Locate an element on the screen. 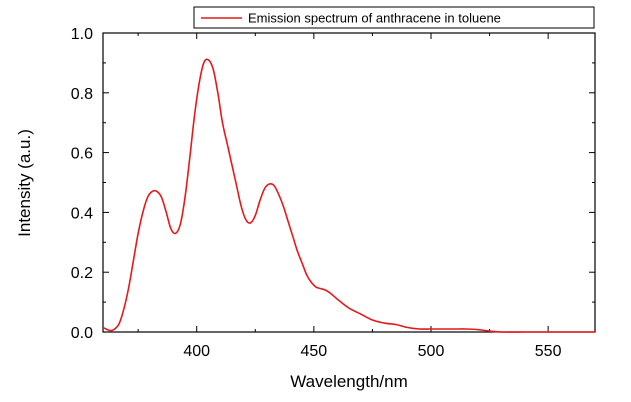  x-tick-label: 400 is located at coordinates (196, 351).